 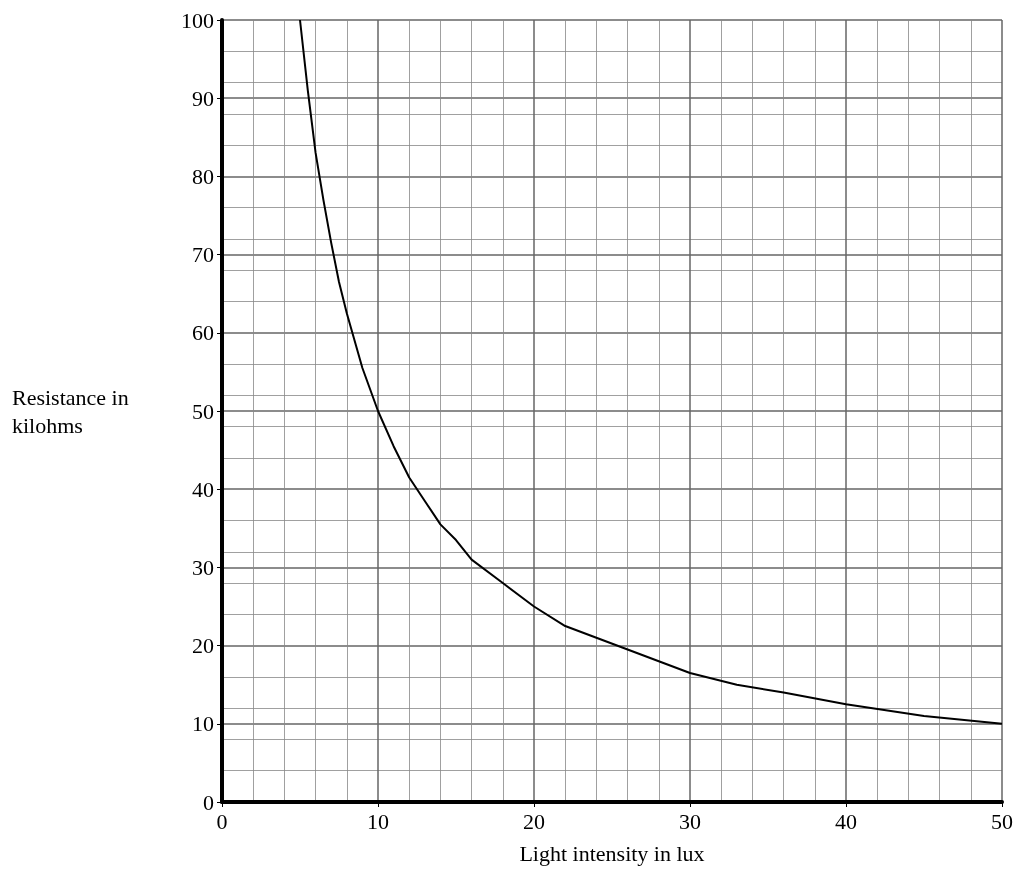 I want to click on y-tick-label: 20, so click(x=203, y=646).